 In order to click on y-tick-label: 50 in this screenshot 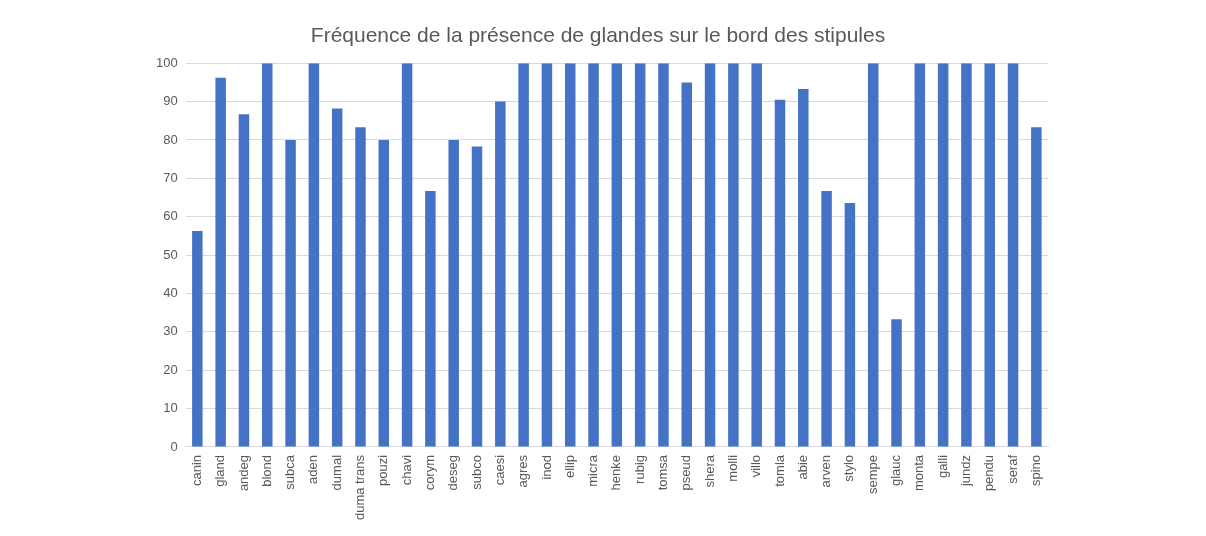, I will do `click(170, 254)`.